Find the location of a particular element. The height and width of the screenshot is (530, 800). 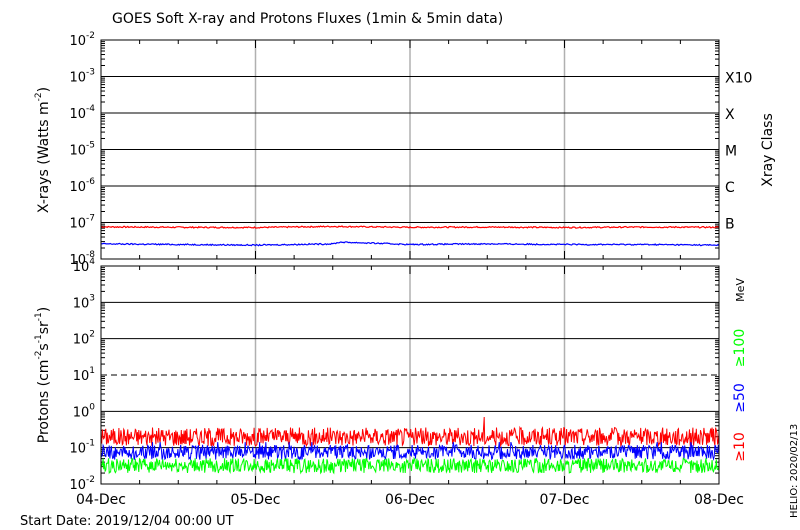

x-axis: 04-Dec 05-Dec 06-Dec 07-Dec 08-Dec is located at coordinates (410, 500).